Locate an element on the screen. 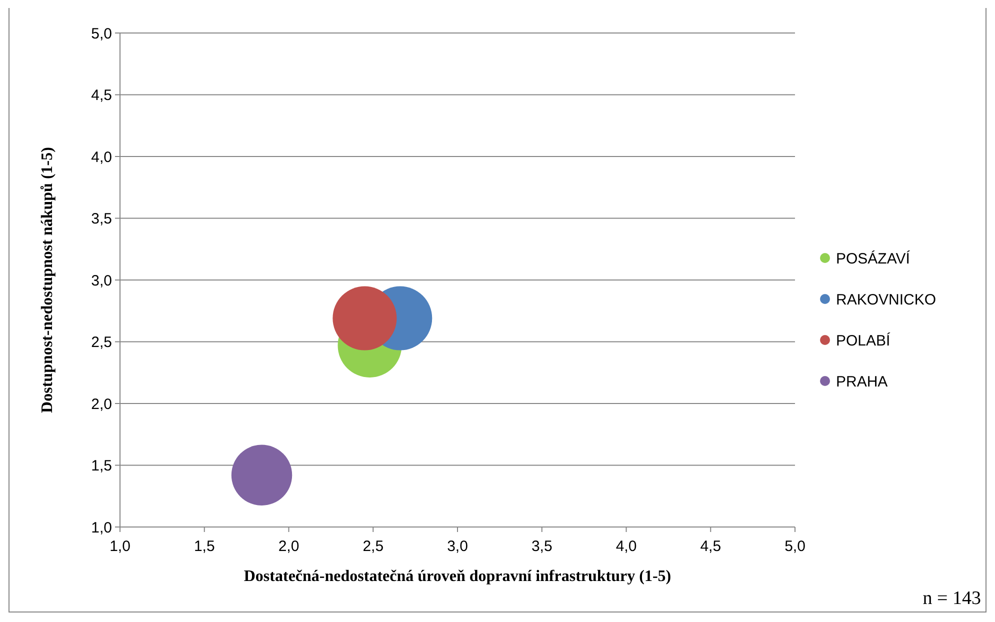 The height and width of the screenshot is (622, 995). x-axis-title: Dostatečná-nedostatečná úroveň dopravní infrastruktury (1-5) is located at coordinates (458, 576).